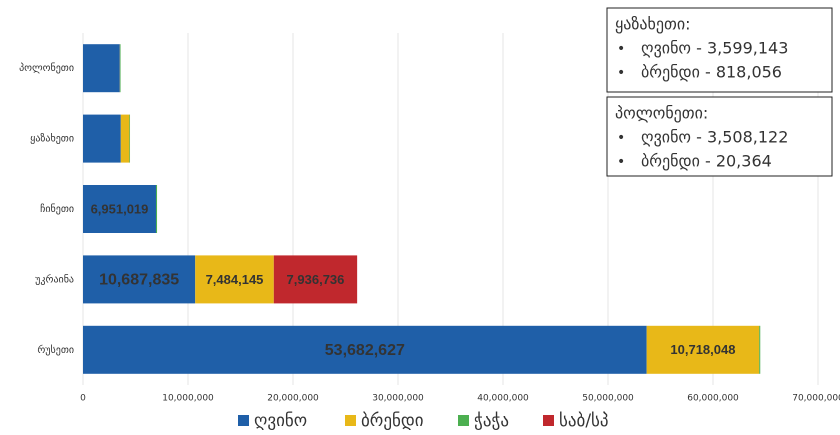 The width and height of the screenshot is (840, 435). Describe the element at coordinates (608, 399) in the screenshot. I see `x-tick-label: 50,000,000` at that location.